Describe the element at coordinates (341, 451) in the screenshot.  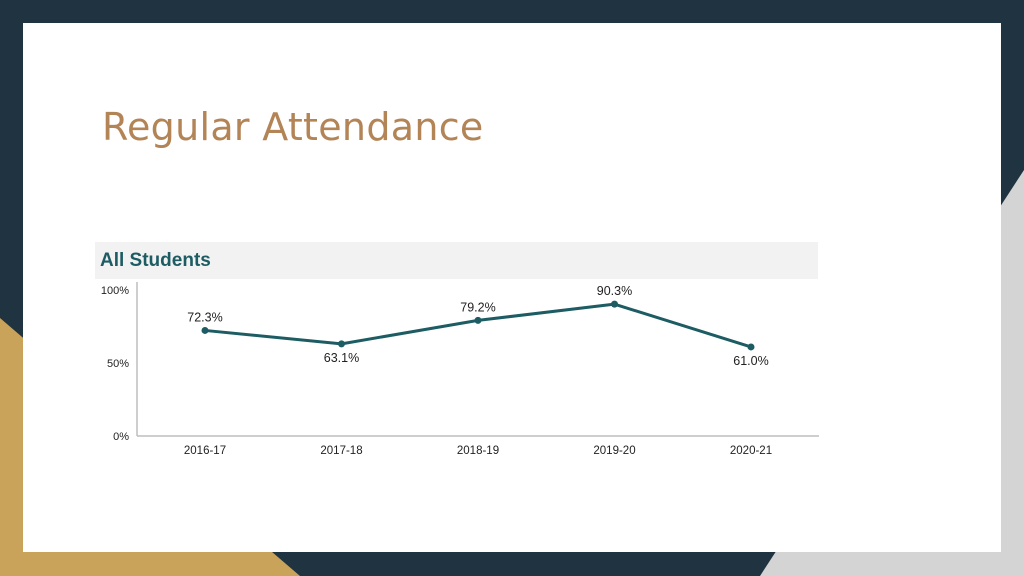
I see `x-tick-label: 2017-18` at that location.